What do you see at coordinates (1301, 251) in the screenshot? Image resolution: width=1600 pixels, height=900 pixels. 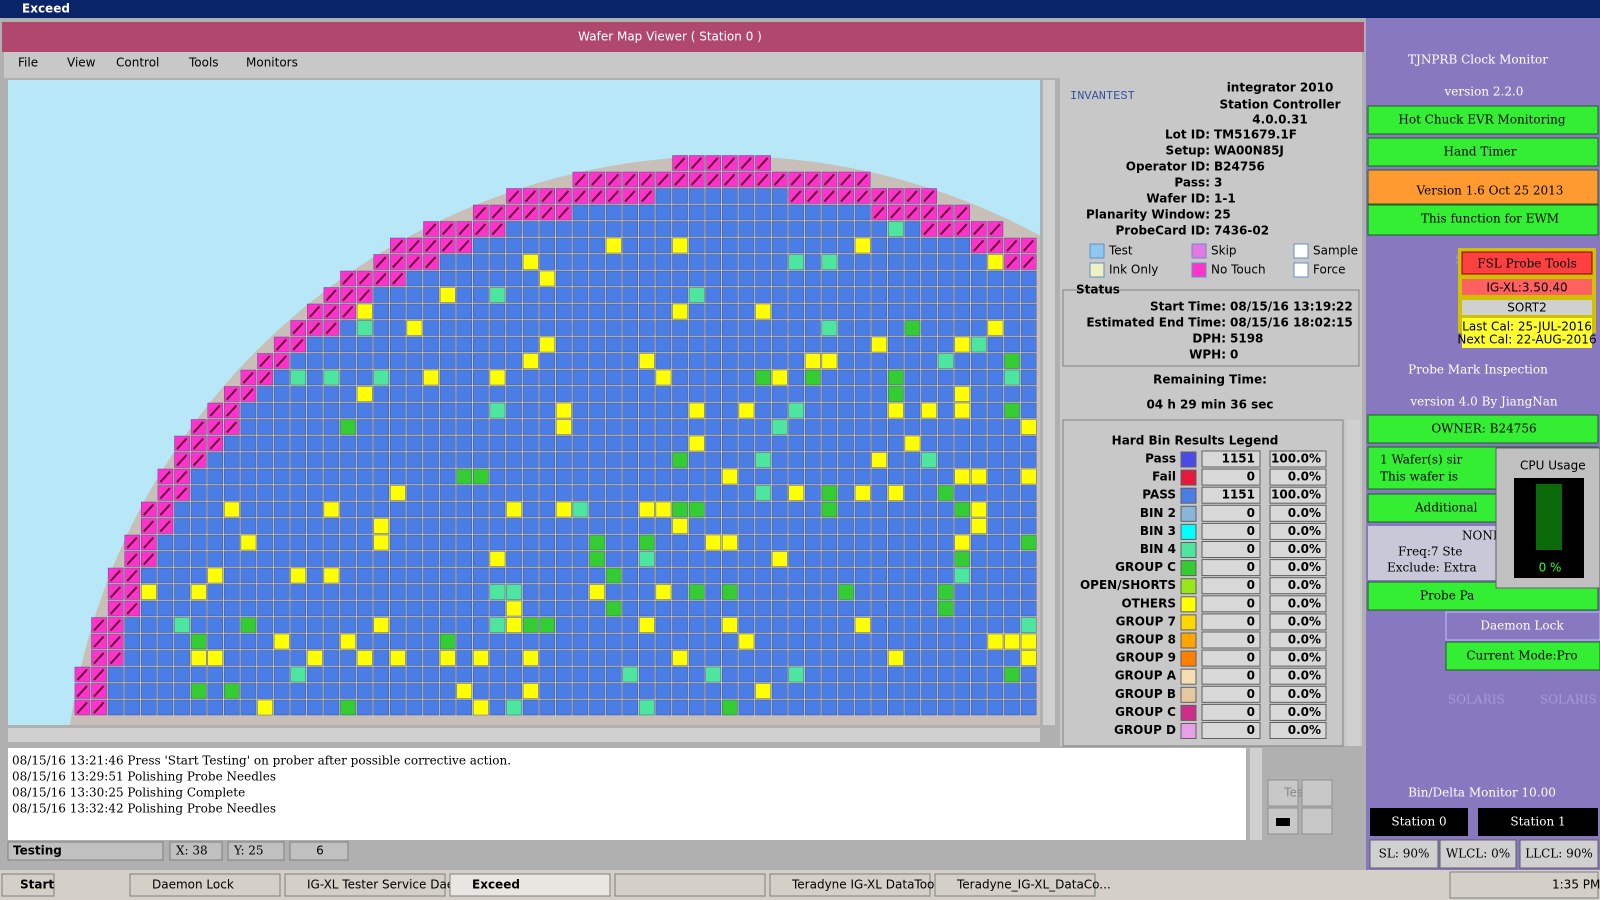 I see `legend-swatch` at bounding box center [1301, 251].